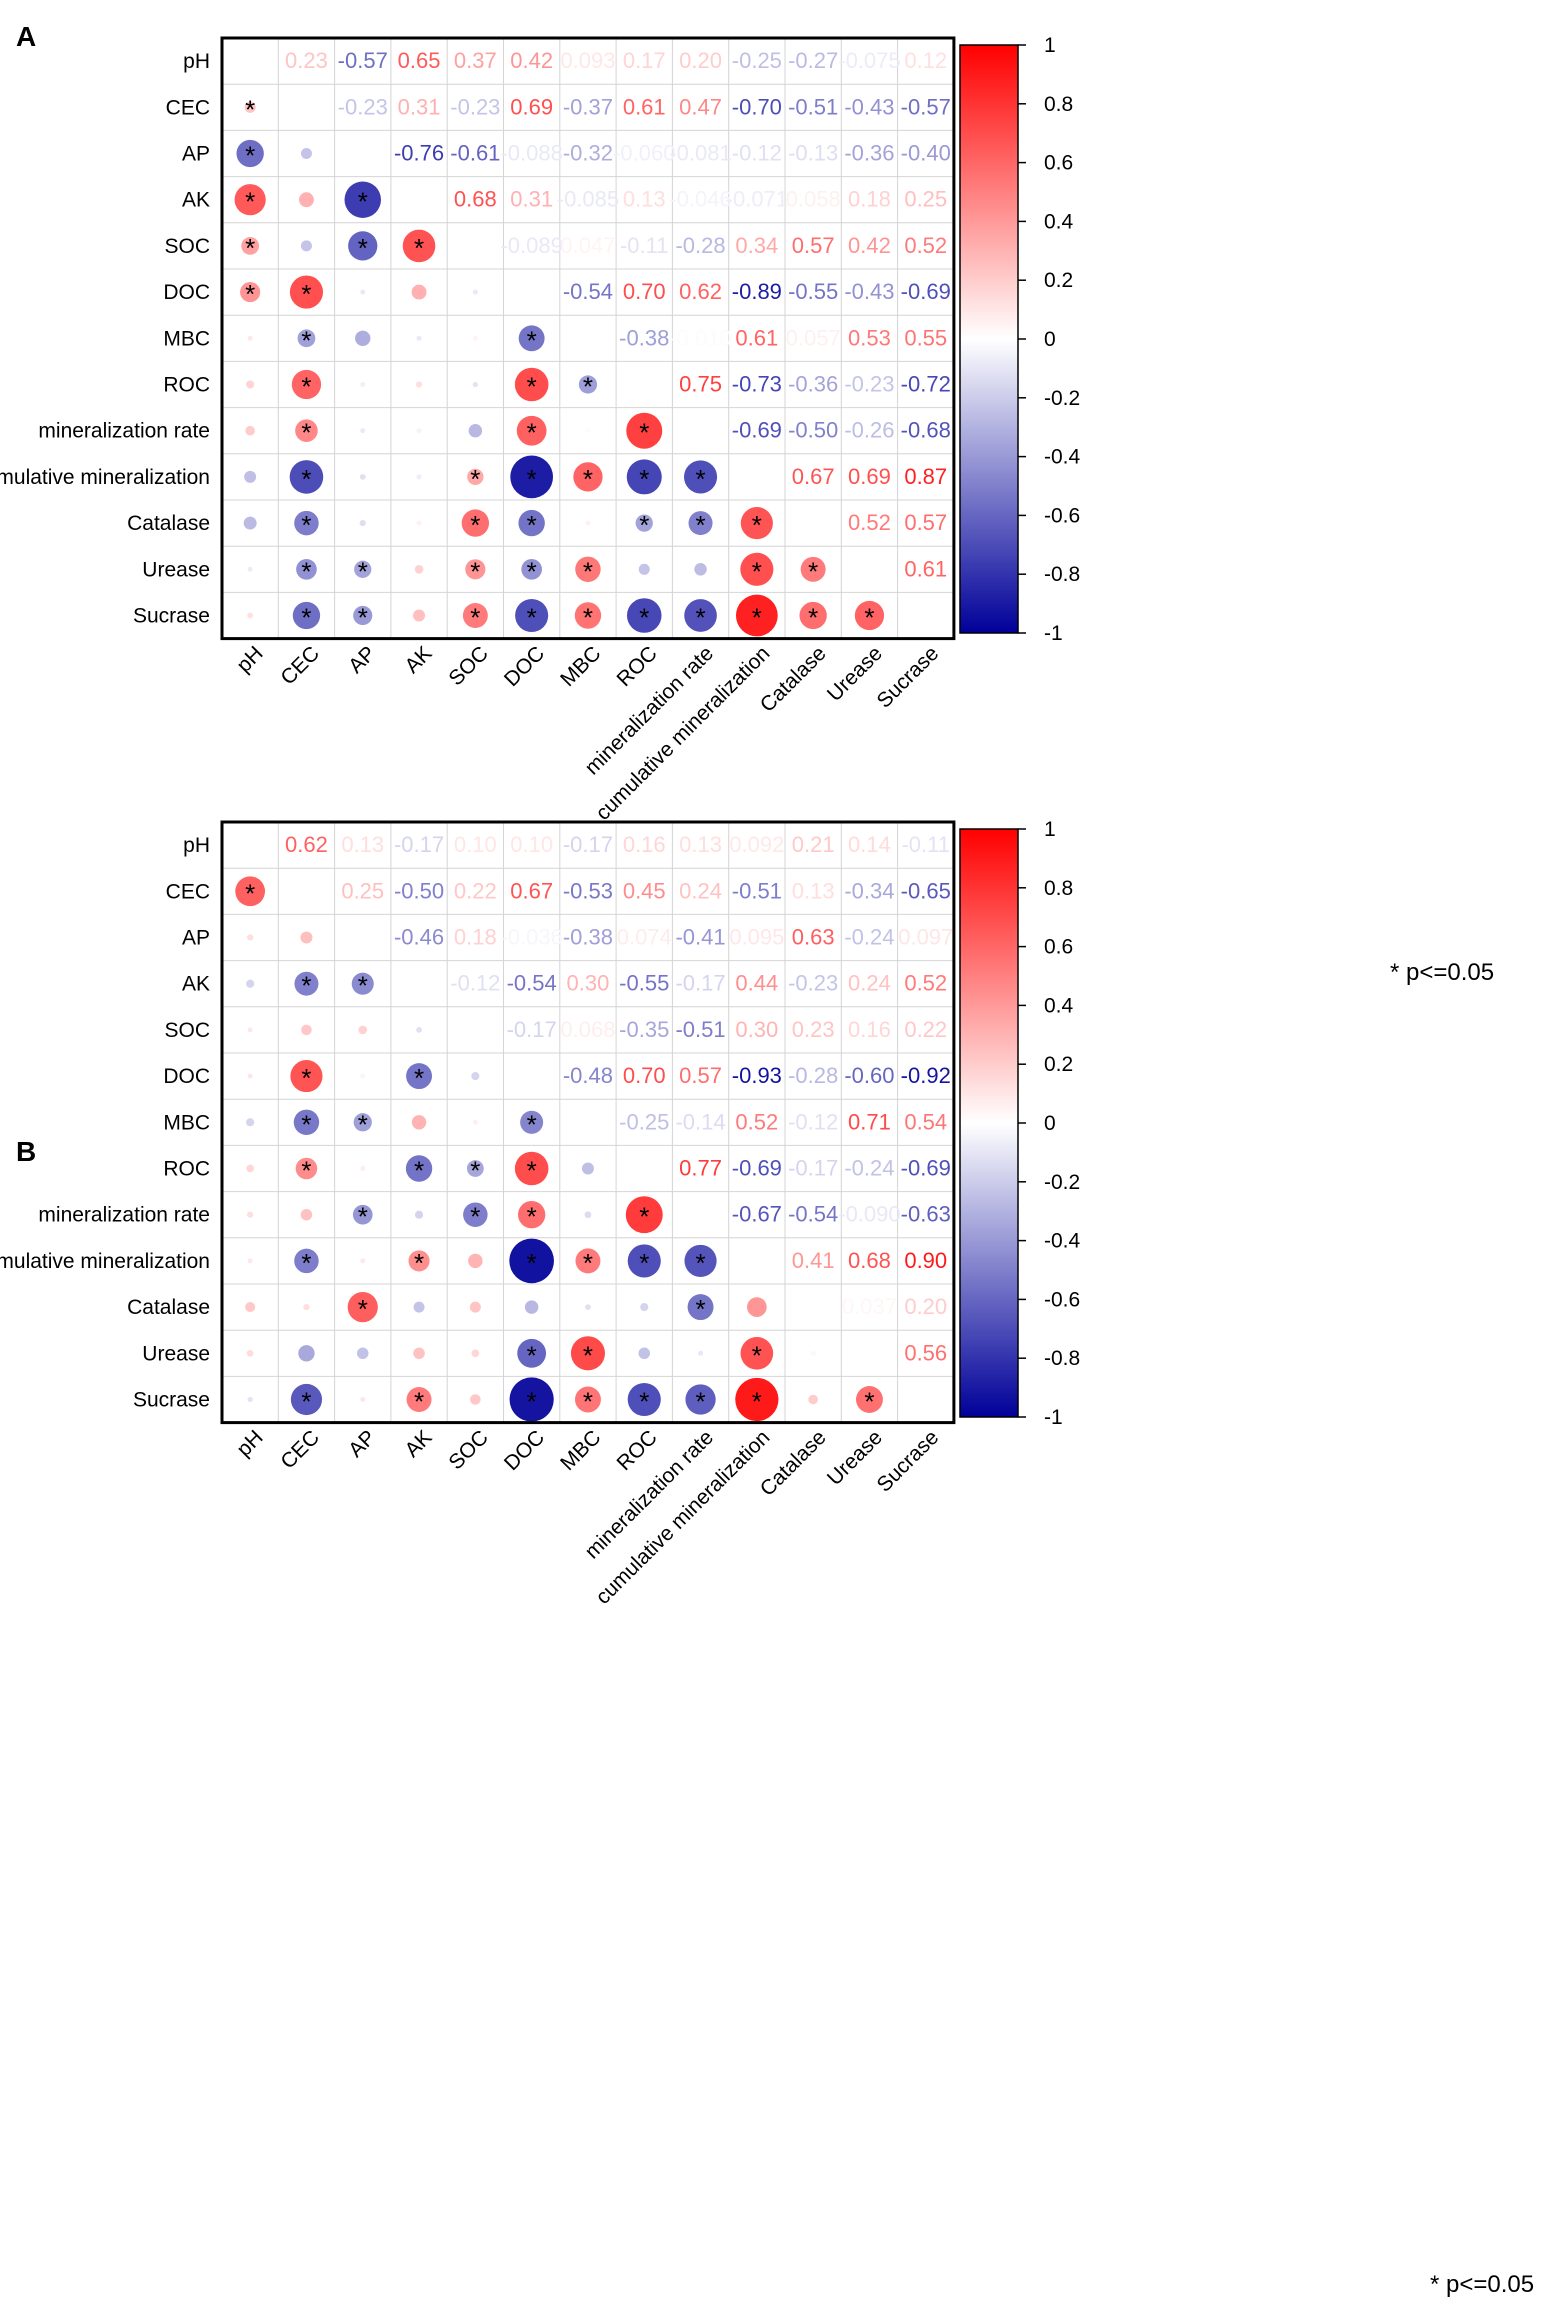 This screenshot has width=1562, height=2304. Describe the element at coordinates (813, 384) in the screenshot. I see `panel-a-coef-label: -0.36` at that location.